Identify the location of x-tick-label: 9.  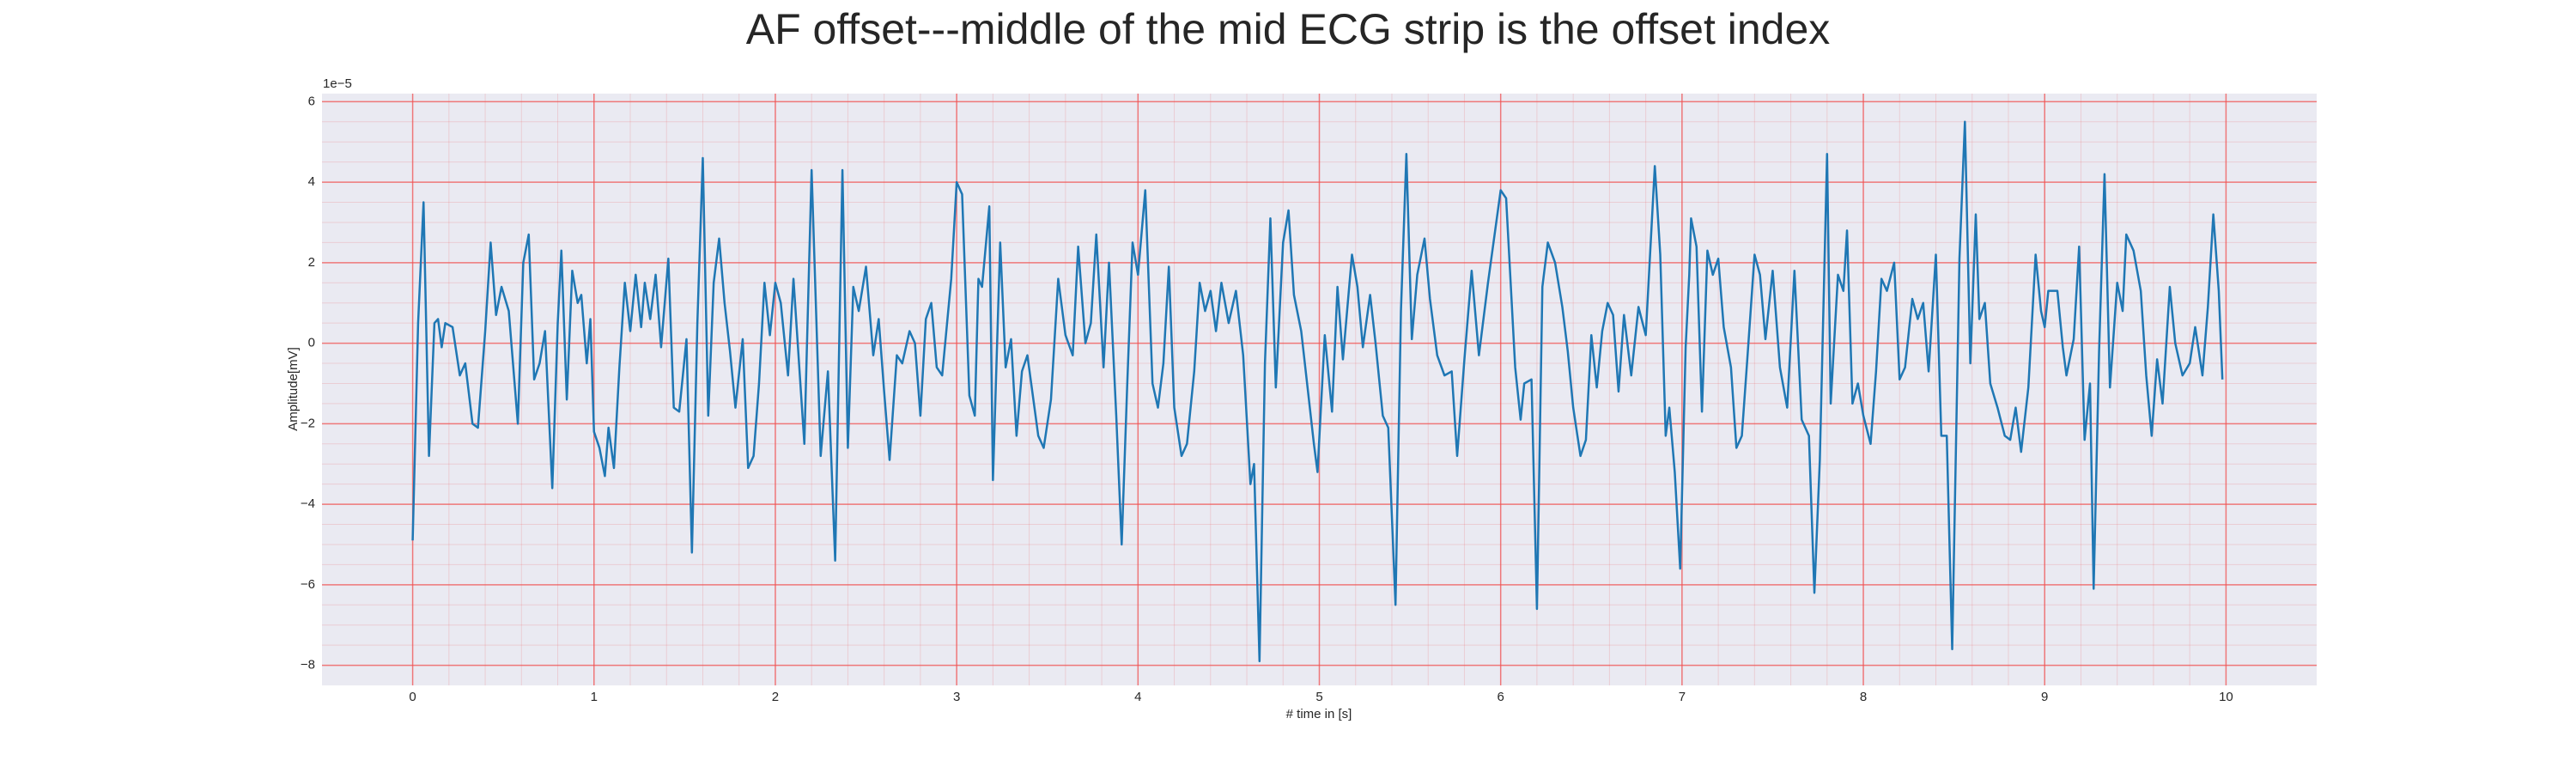
(2045, 697).